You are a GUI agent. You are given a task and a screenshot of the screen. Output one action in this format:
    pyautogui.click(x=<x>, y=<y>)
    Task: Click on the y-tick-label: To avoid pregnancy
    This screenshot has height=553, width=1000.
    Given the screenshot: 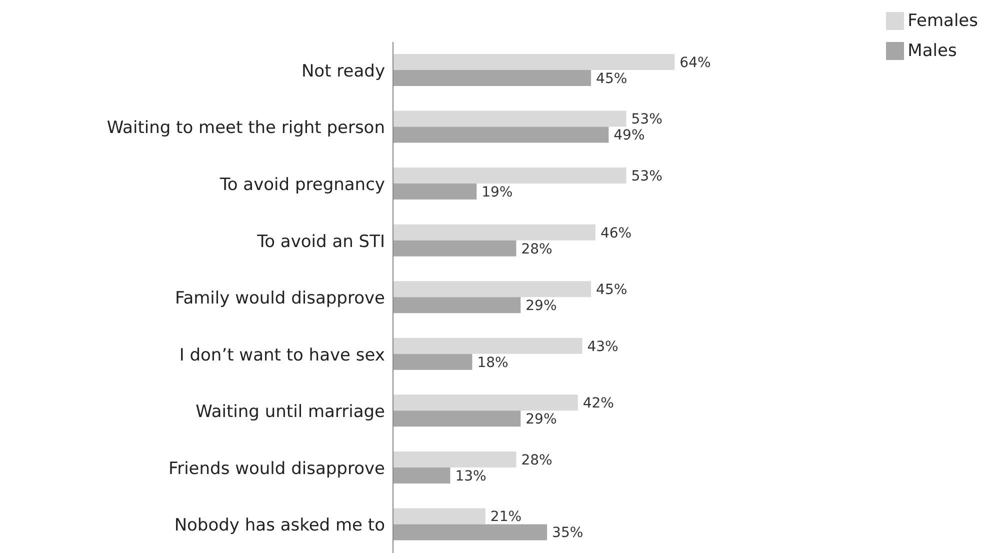 What is the action you would take?
    pyautogui.click(x=301, y=184)
    